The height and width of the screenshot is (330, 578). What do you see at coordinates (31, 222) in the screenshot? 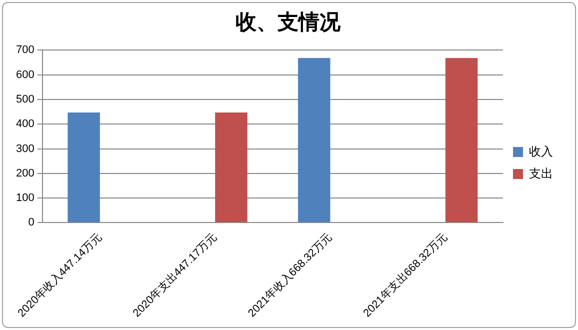
I see `y-tick-label: 0` at bounding box center [31, 222].